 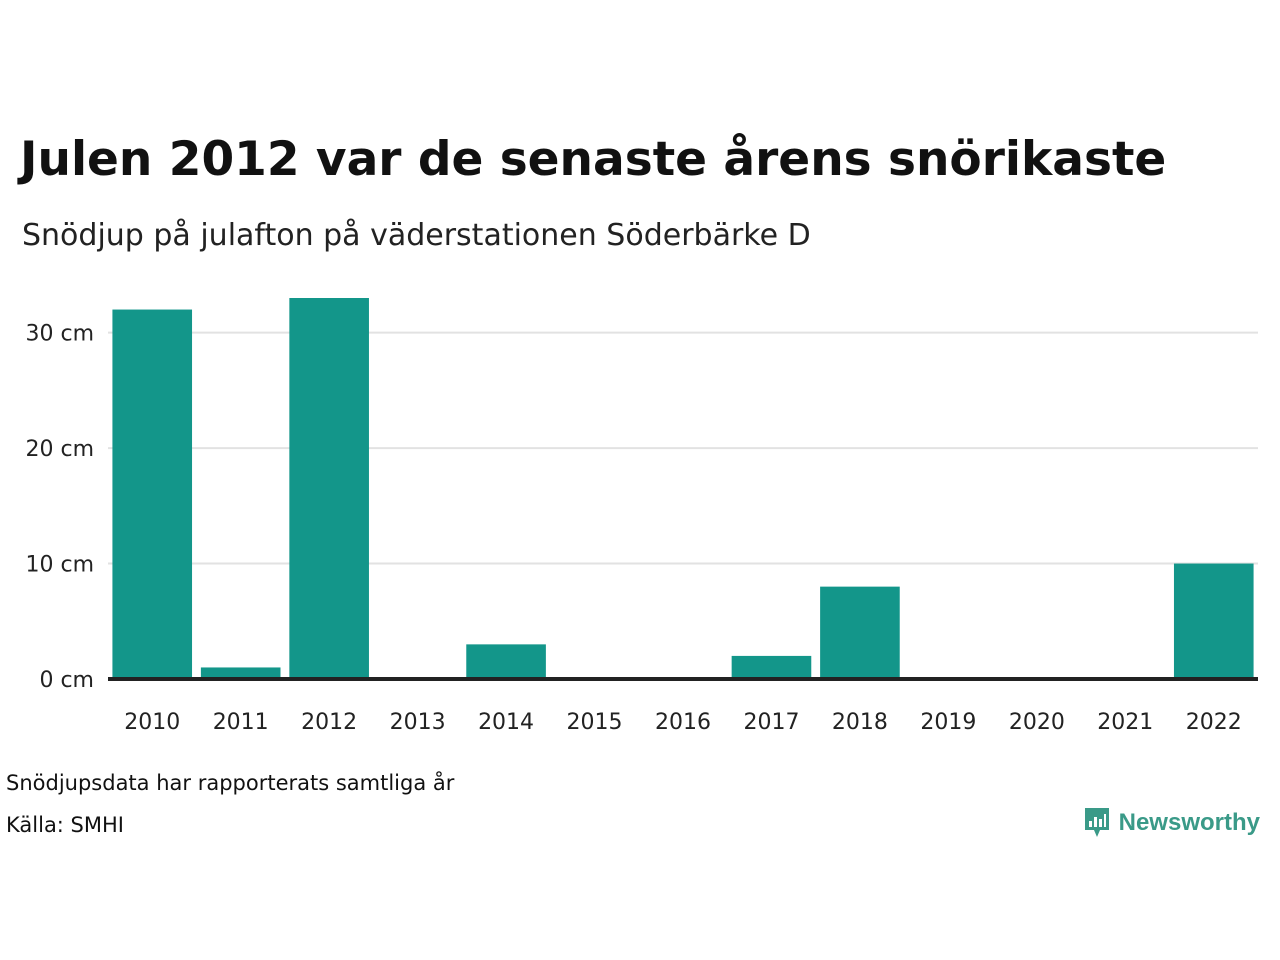 What do you see at coordinates (1213, 621) in the screenshot?
I see `bar-2022` at bounding box center [1213, 621].